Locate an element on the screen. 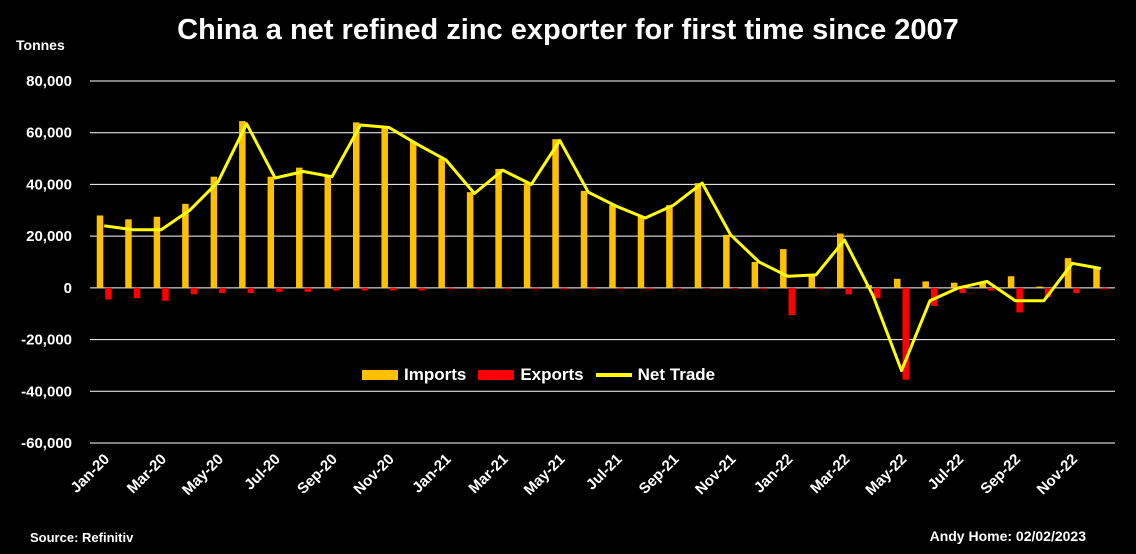 This screenshot has height=554, width=1136. y-tick-label: -60,000 is located at coordinates (46, 443).